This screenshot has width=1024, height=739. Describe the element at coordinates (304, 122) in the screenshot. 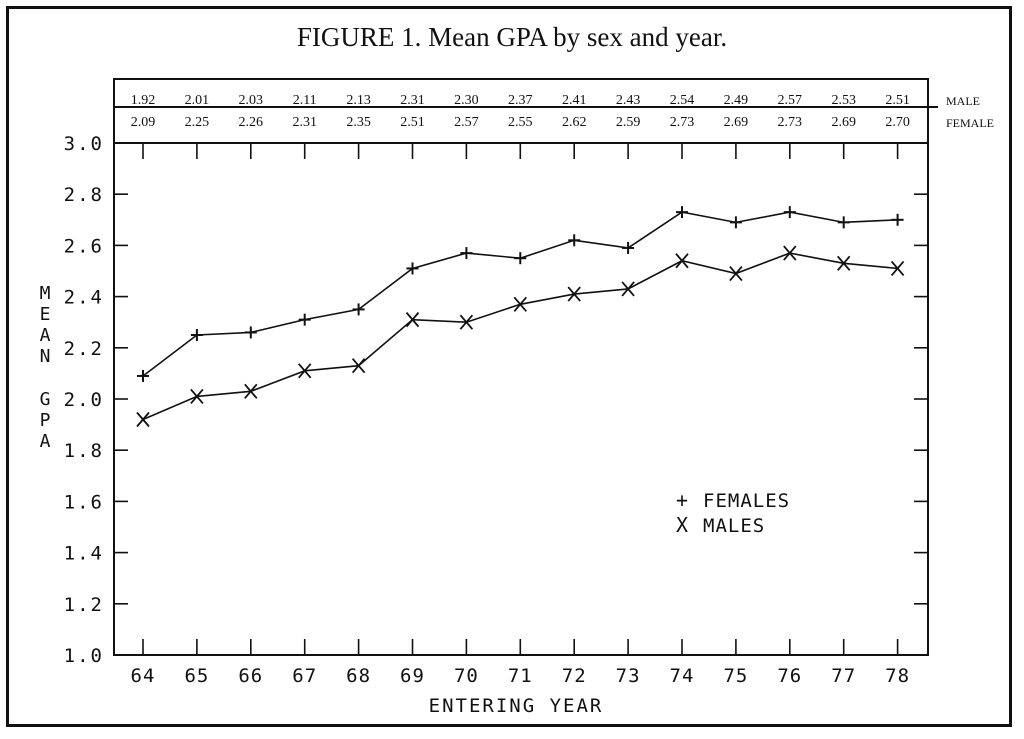

I see `female-table-value: 2.31` at that location.